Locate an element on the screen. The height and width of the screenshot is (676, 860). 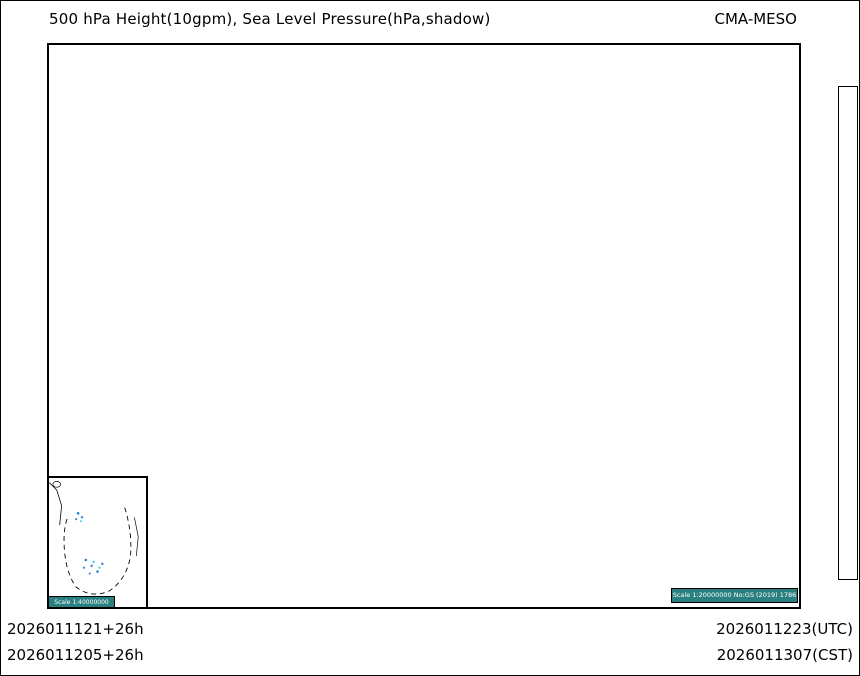
inset-scale-label: Scale 1:40000000 is located at coordinates (82, 601).